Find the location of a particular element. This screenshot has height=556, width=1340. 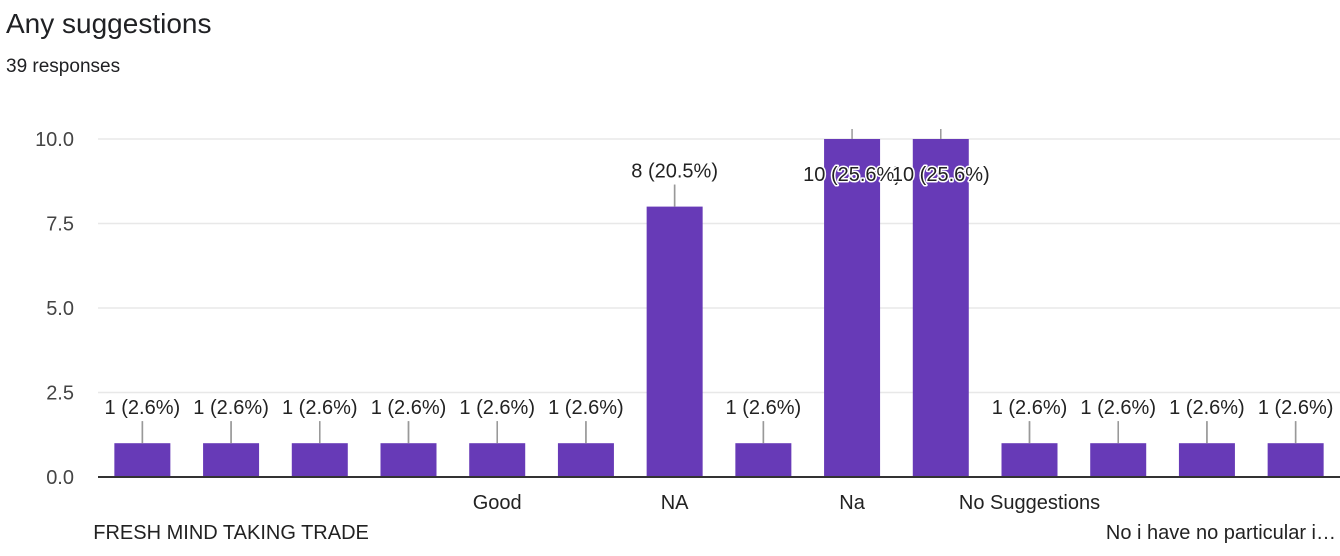

y-tick-label: 10.0 is located at coordinates (54, 140).